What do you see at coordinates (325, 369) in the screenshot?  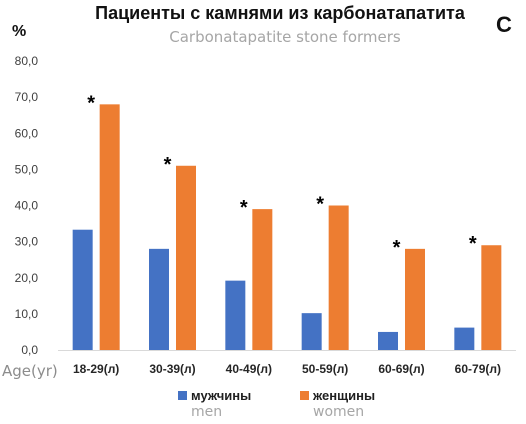 I see `x-tick-label: 50-59(л)` at bounding box center [325, 369].